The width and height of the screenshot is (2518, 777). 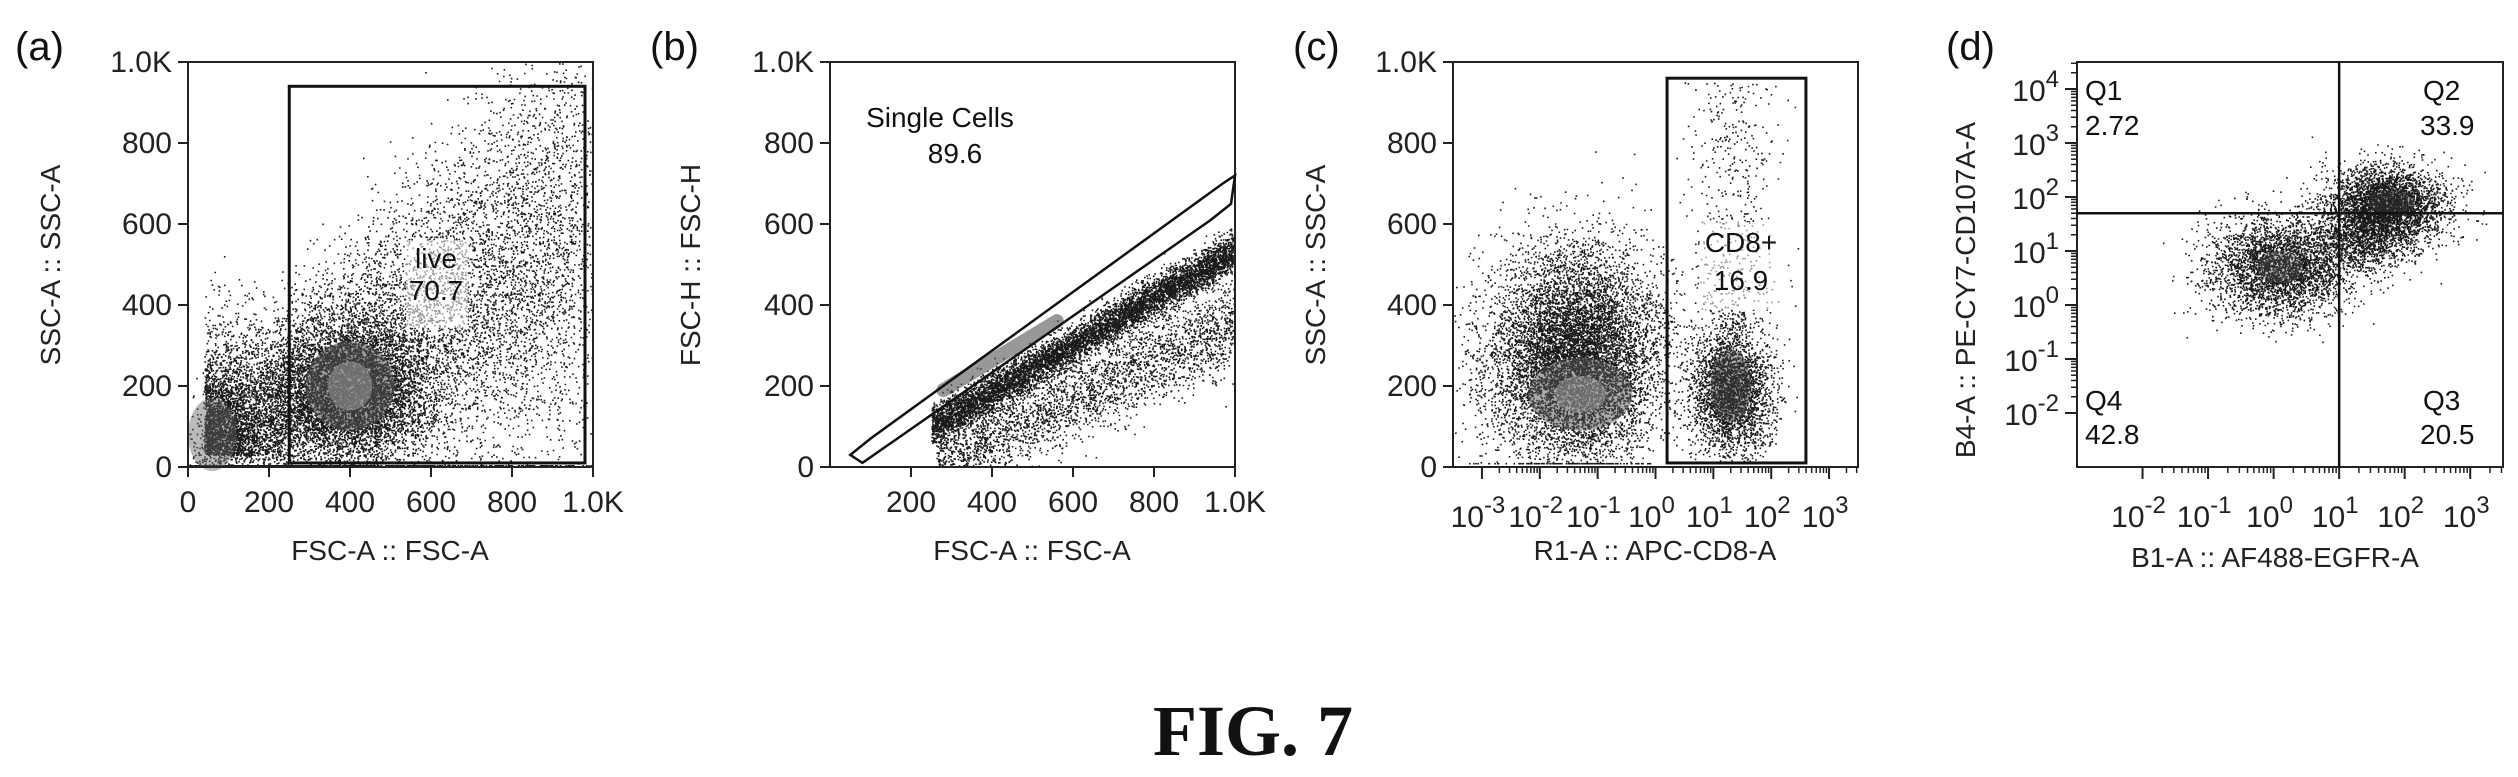 I want to click on panel-b-ylabel: FSC-H :: FSC-H, so click(x=690, y=265).